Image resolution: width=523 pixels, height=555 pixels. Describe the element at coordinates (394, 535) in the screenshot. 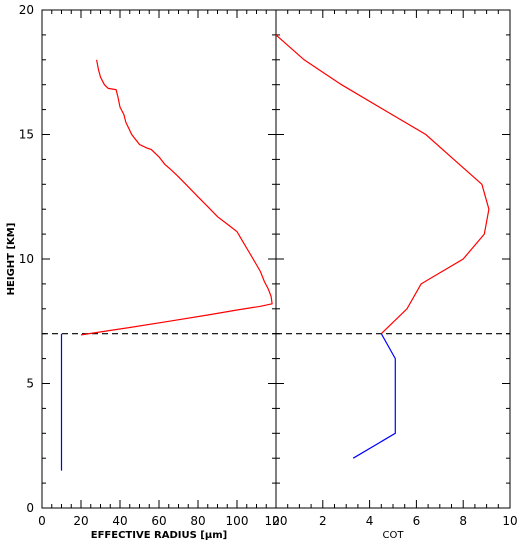

I see `panel-2-x-axis-title: COT` at that location.